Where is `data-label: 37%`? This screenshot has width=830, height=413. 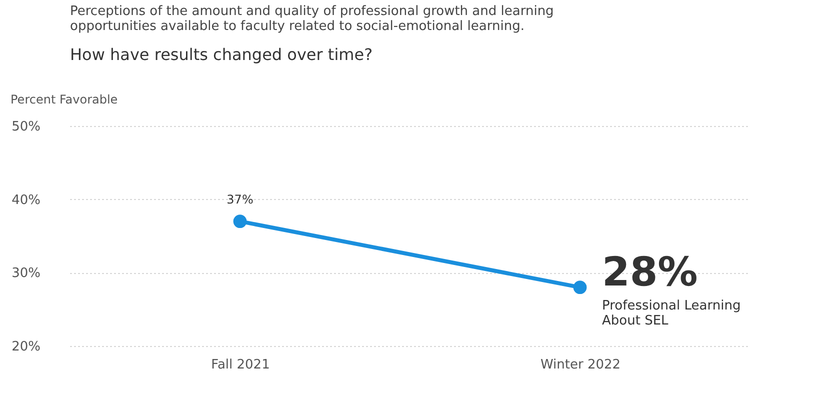
data-label: 37% is located at coordinates (240, 199).